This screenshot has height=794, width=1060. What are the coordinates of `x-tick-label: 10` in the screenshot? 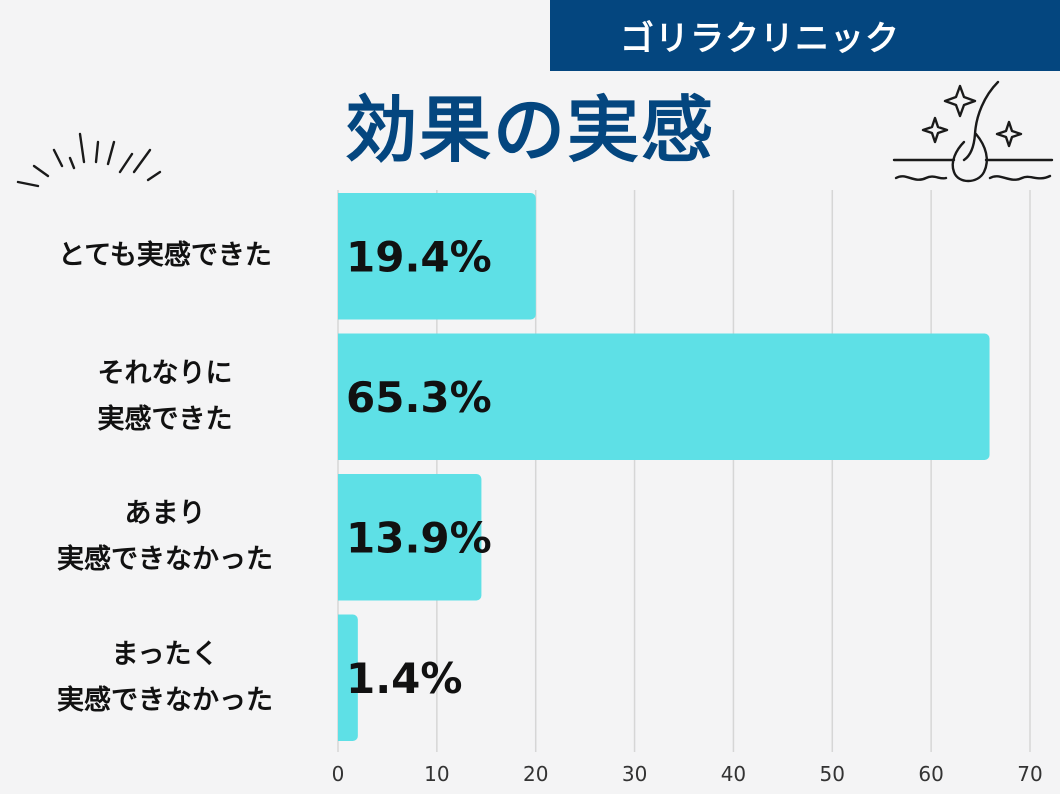 It's located at (436, 774).